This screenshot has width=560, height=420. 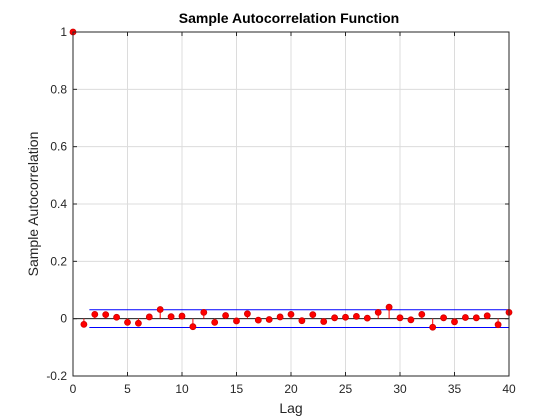 I want to click on x-tick-label-4: 20, so click(x=291, y=389).